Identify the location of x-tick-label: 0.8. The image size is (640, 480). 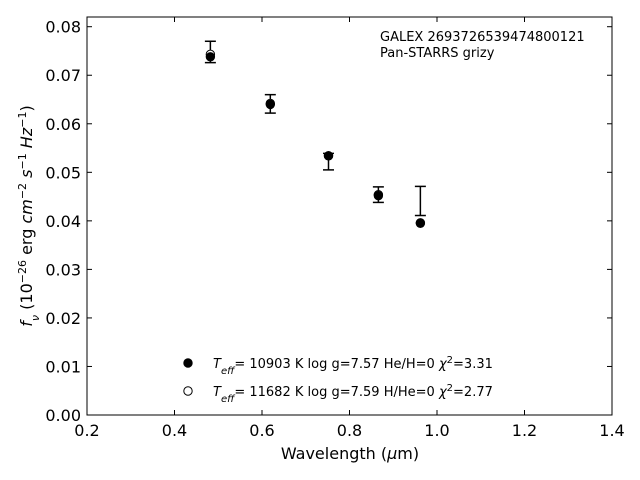
(349, 430).